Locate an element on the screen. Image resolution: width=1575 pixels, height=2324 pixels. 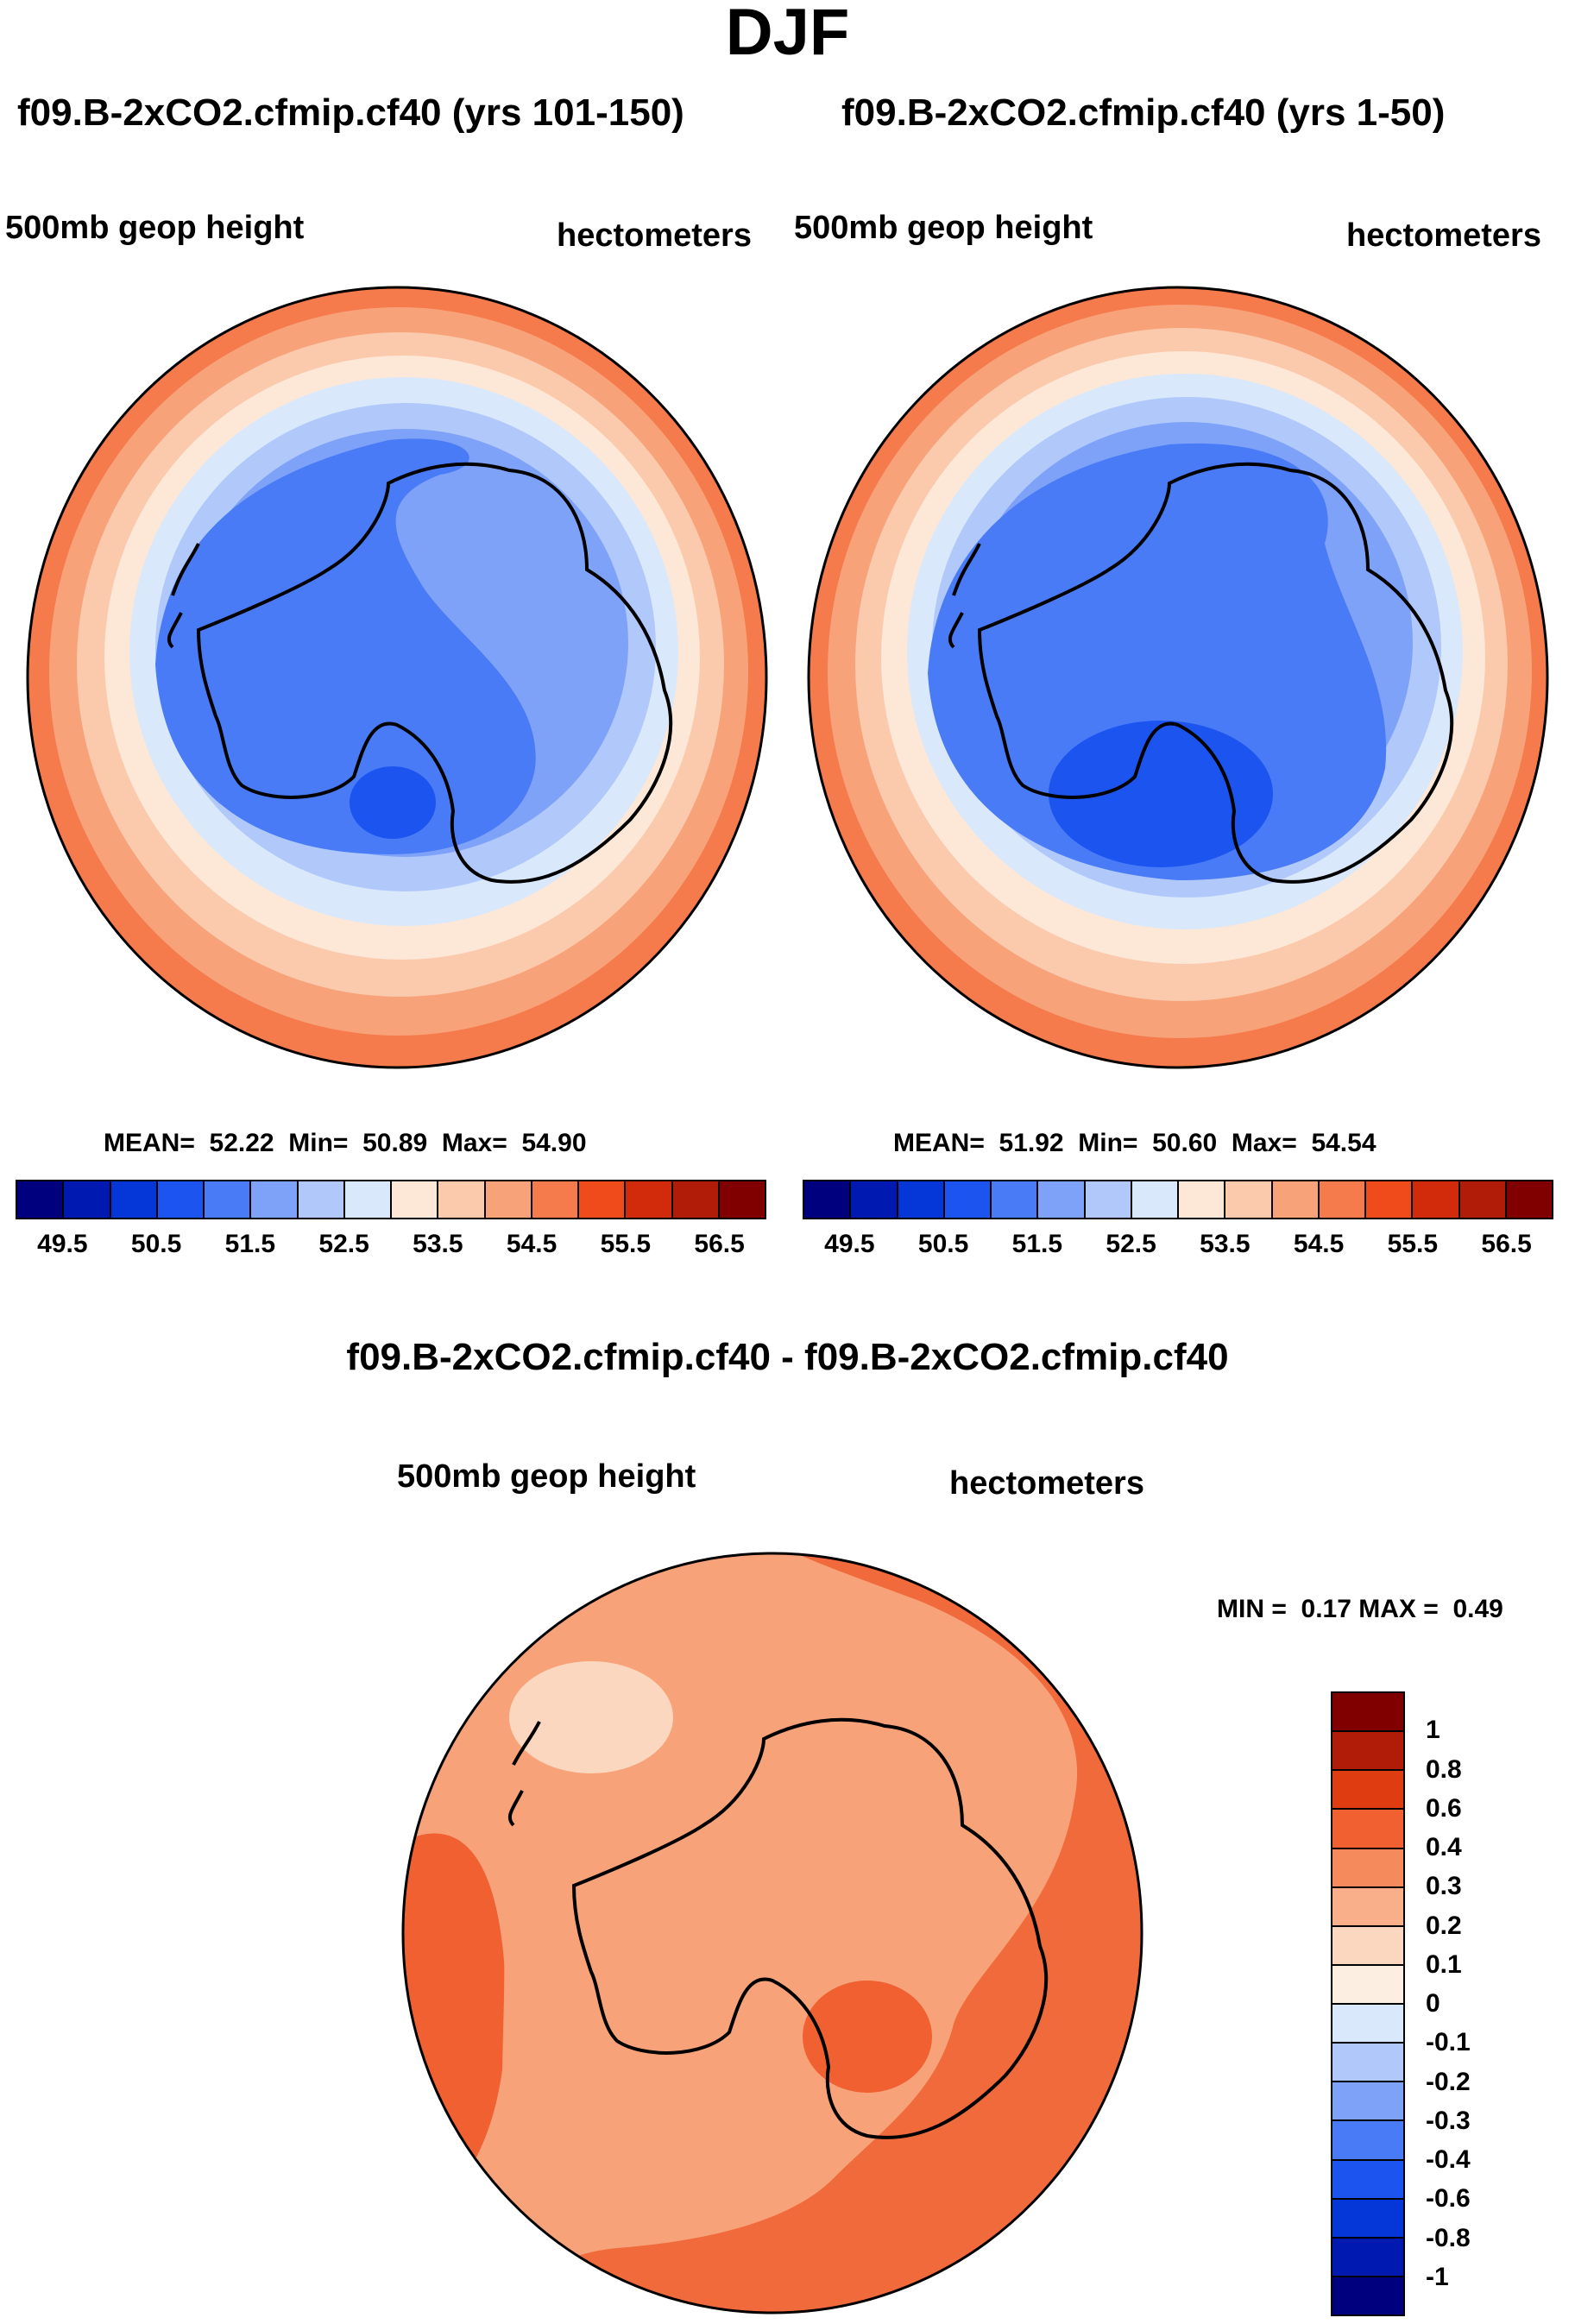
right-field-label: 500mb geop height is located at coordinates (943, 228).